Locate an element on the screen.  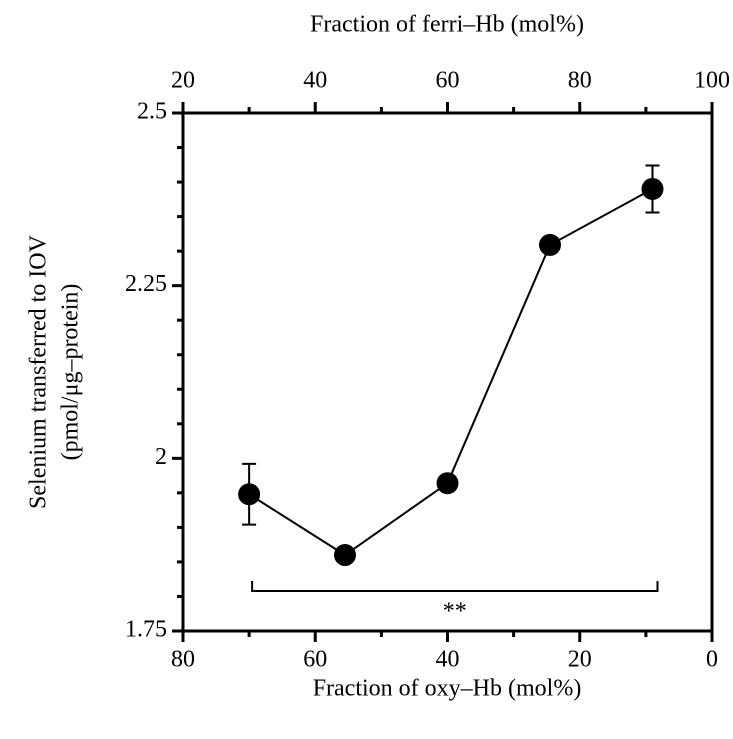
x2-tick-label: 20 is located at coordinates (183, 81).